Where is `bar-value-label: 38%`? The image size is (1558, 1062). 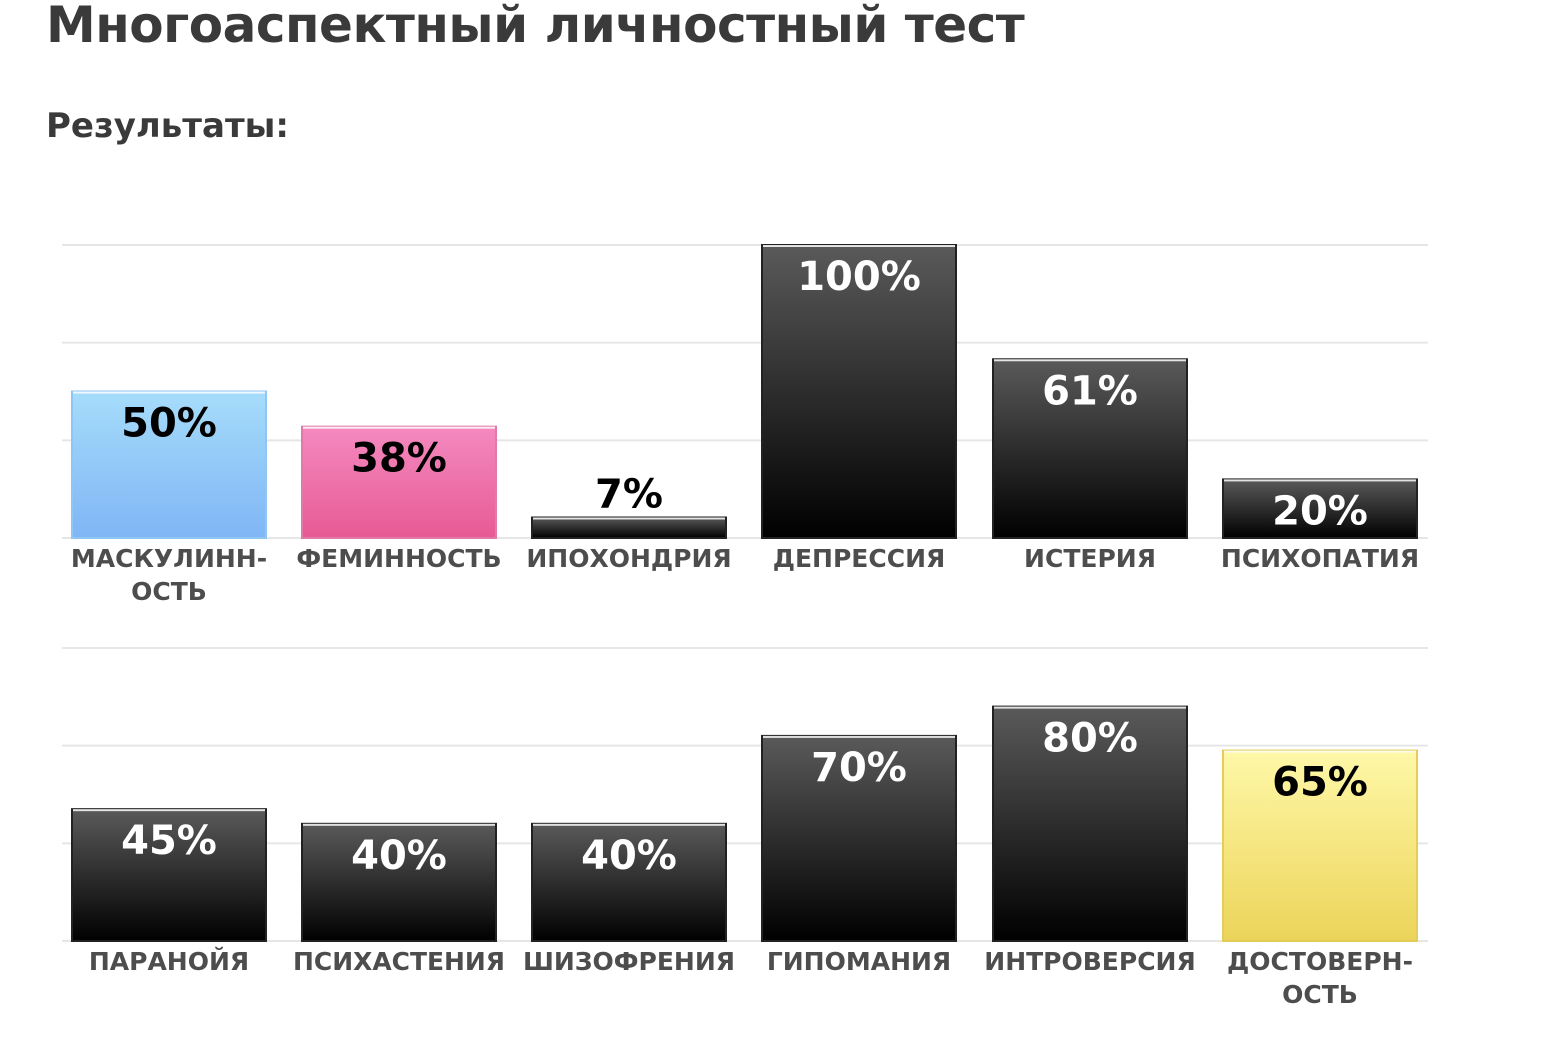 bar-value-label: 38% is located at coordinates (399, 459).